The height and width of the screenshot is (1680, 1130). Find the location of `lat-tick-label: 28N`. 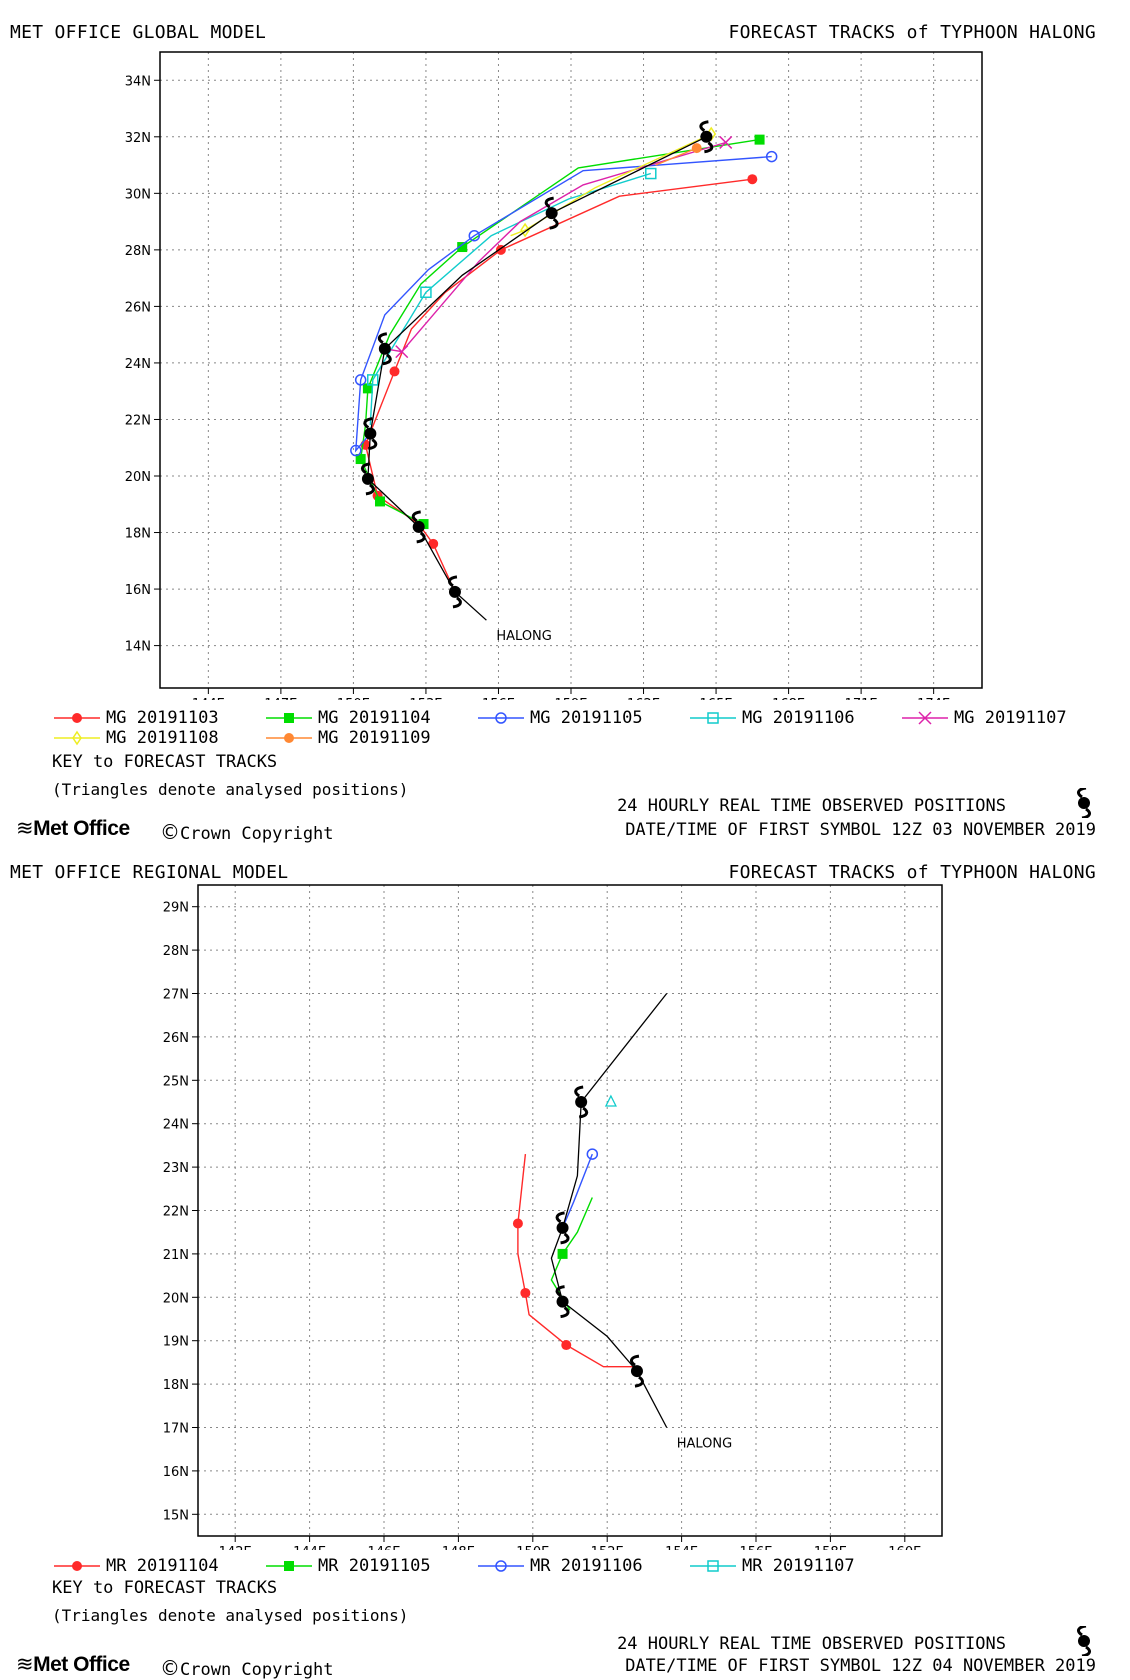

lat-tick-label: 28N is located at coordinates (176, 951).